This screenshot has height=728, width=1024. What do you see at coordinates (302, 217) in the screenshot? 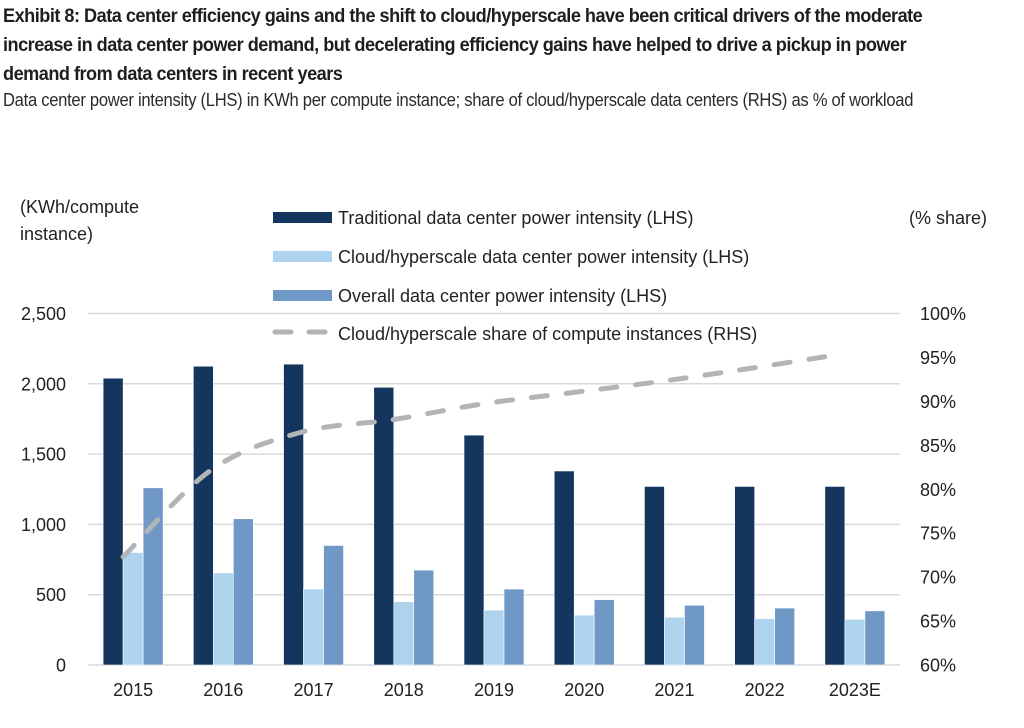
I see `legend-swatch-traditional` at bounding box center [302, 217].